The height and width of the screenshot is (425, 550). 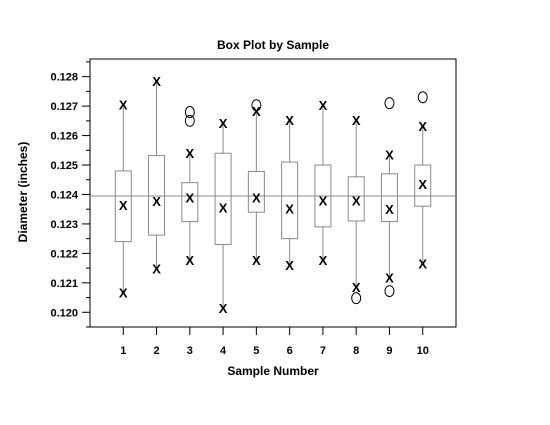 What do you see at coordinates (64, 137) in the screenshot?
I see `y-tick-label: 0.126` at bounding box center [64, 137].